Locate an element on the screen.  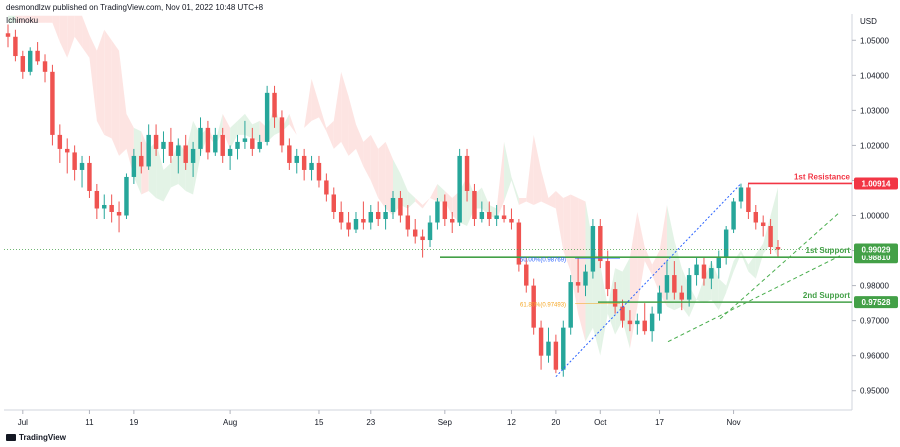
fib-trendline is located at coordinates (648, 280).